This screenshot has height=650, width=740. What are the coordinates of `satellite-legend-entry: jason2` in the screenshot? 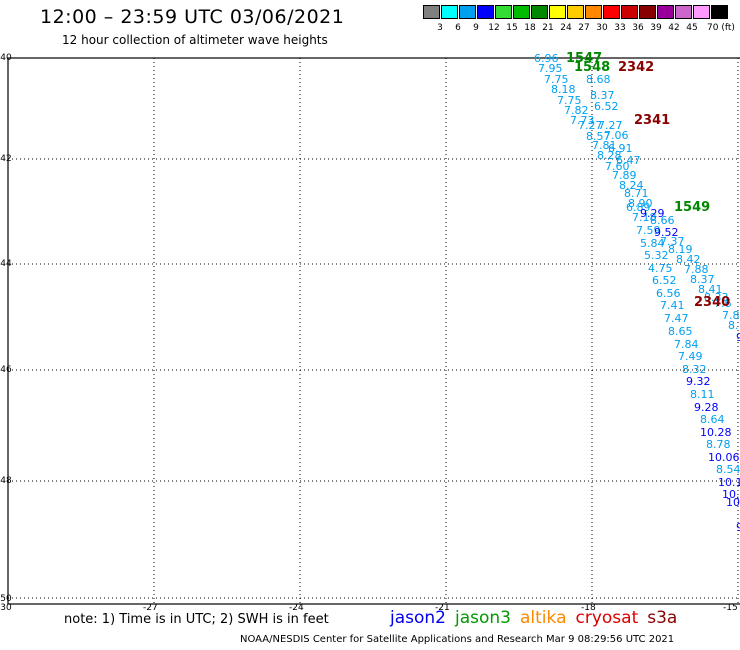 It's located at (418, 618).